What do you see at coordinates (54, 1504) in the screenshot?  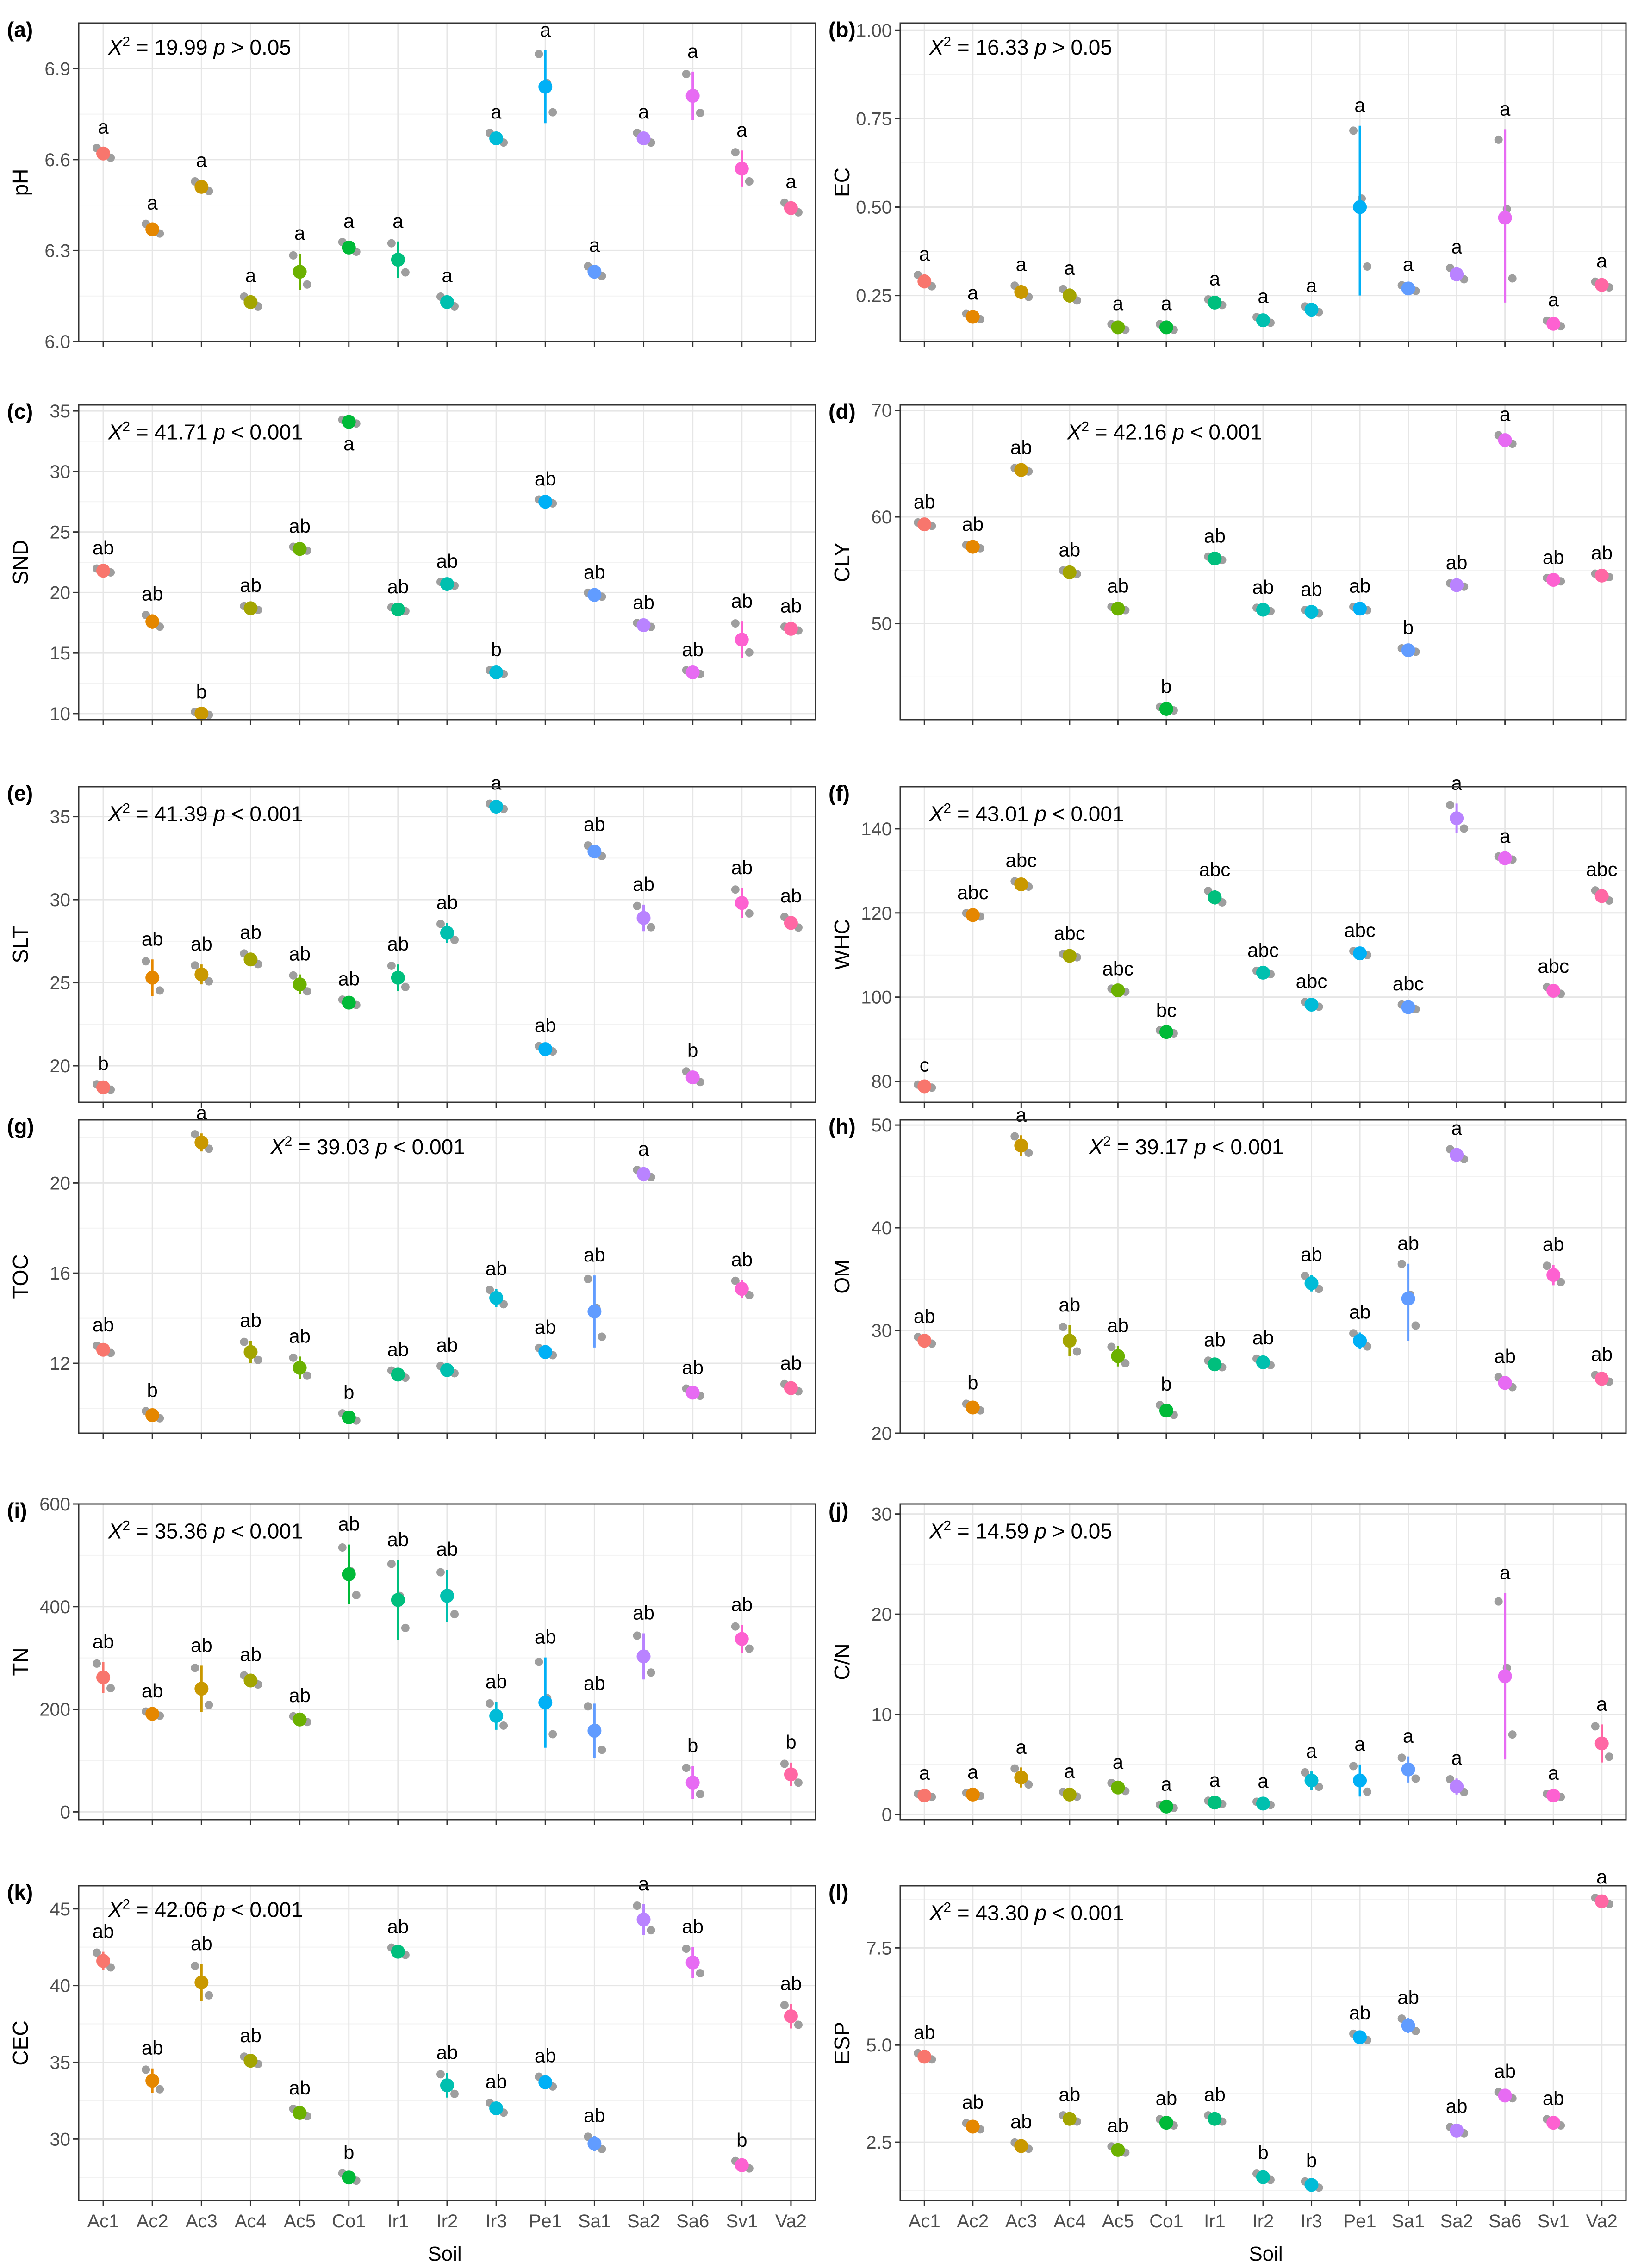 I see `y-tick-label: 600` at bounding box center [54, 1504].